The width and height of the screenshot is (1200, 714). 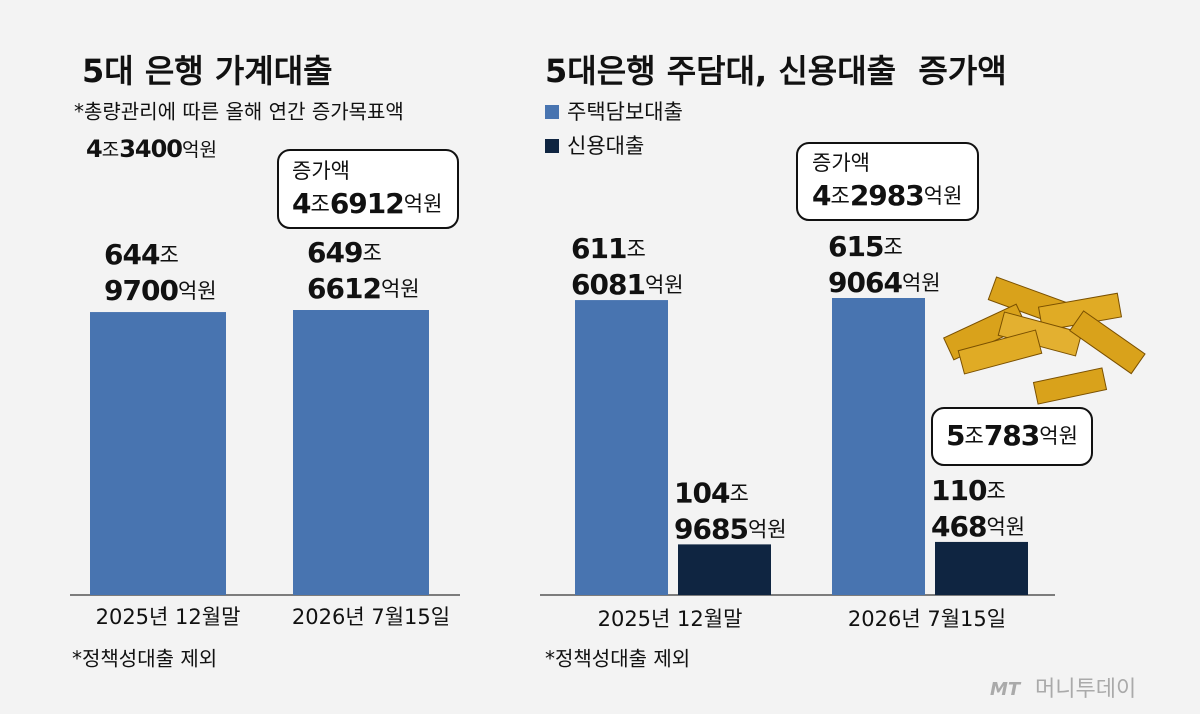 I want to click on legend-label: 신용대출, so click(x=605, y=146).